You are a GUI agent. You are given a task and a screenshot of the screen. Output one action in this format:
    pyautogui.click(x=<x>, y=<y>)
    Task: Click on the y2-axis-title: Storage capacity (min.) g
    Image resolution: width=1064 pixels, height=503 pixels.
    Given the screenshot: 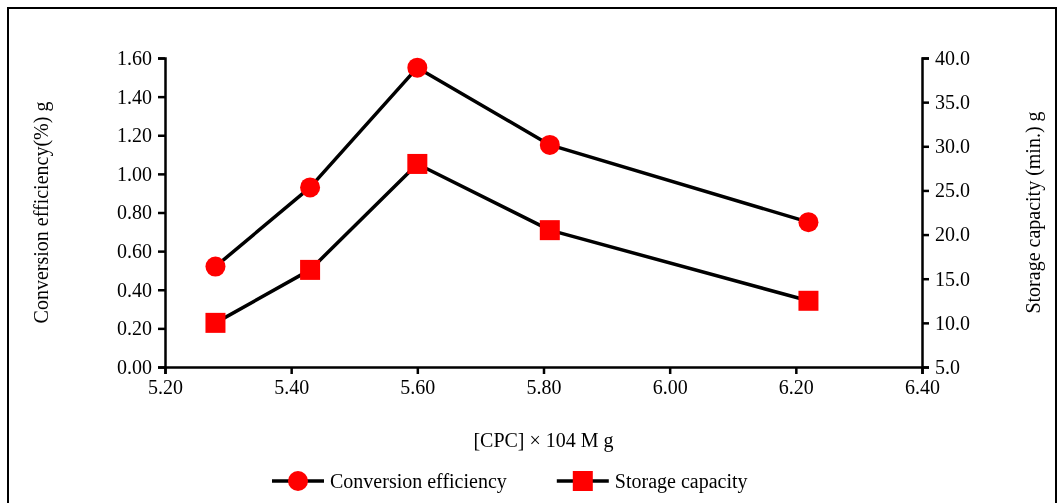 What is the action you would take?
    pyautogui.click(x=1033, y=212)
    